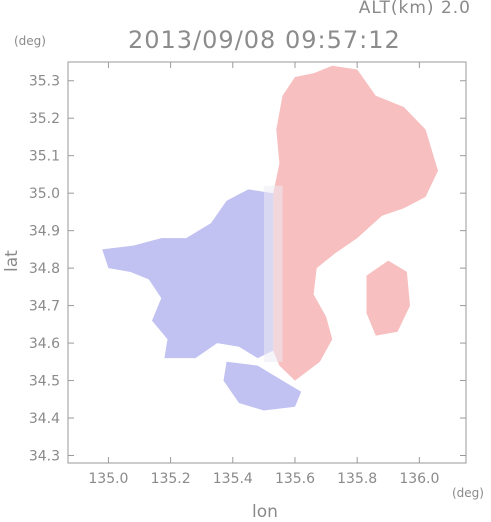 This screenshot has height=522, width=491. What do you see at coordinates (171, 479) in the screenshot?
I see `x-tick-label: 135.2` at bounding box center [171, 479].